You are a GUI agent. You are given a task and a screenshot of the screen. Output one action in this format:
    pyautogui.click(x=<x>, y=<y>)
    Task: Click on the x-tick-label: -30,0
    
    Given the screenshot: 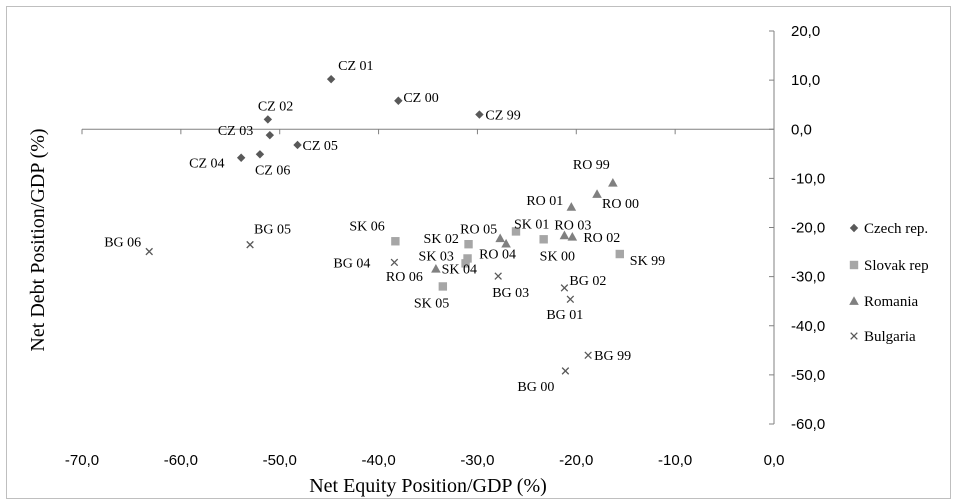 What is the action you would take?
    pyautogui.click(x=477, y=460)
    